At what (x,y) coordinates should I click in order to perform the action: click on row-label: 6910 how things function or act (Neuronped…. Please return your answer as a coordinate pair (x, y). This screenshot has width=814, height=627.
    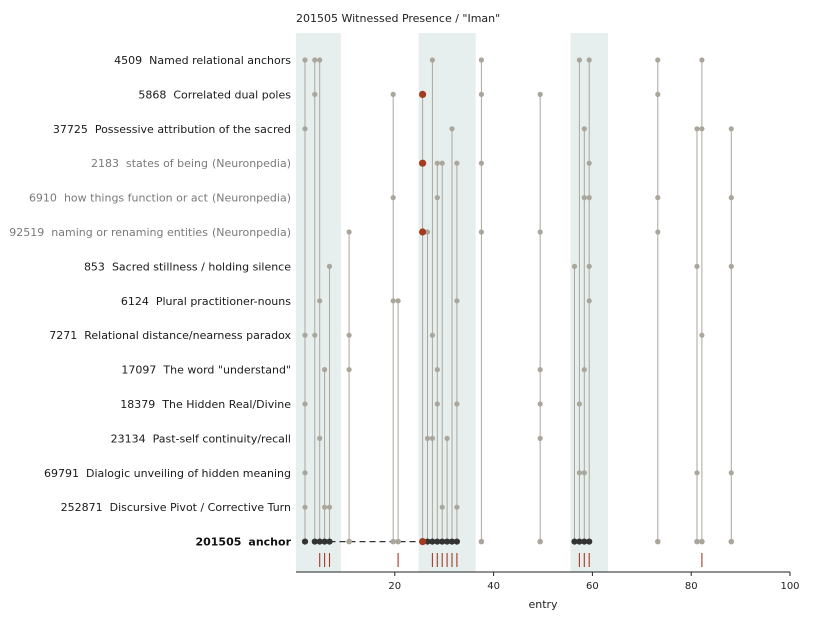
    Looking at the image, I should click on (160, 198).